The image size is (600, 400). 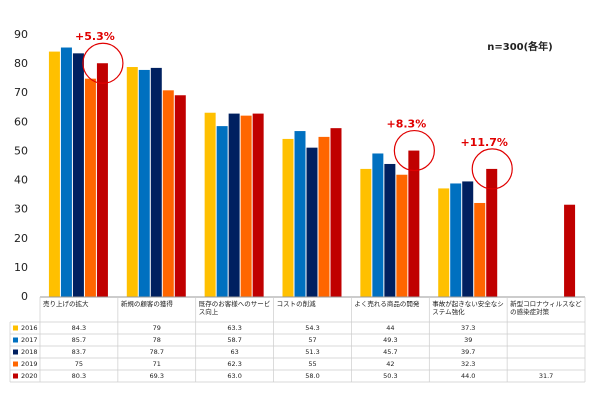 What do you see at coordinates (390, 364) in the screenshot?
I see `table-cell: 42` at bounding box center [390, 364].